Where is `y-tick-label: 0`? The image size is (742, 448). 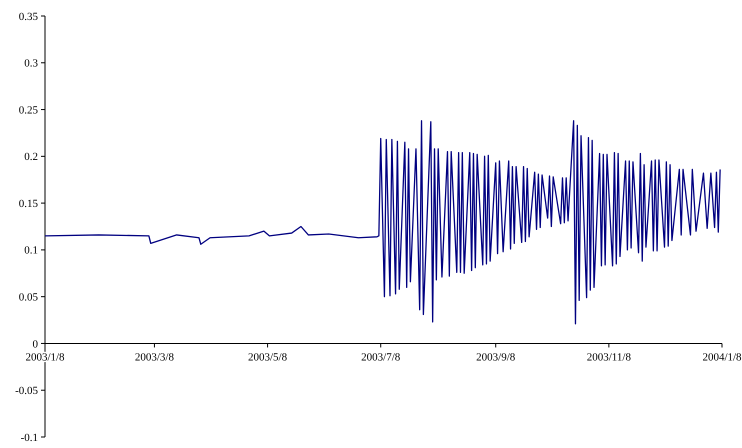 y-tick-label: 0 is located at coordinates (35, 344).